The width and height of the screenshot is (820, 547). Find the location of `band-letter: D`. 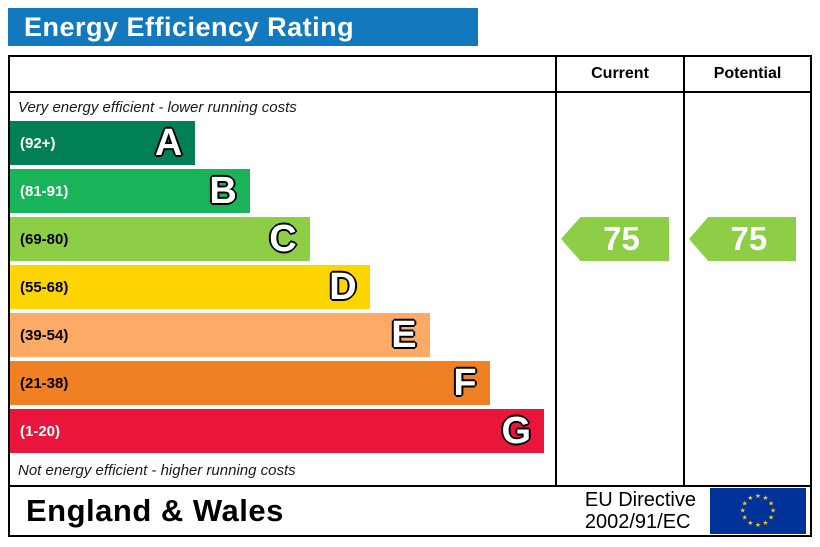

band-letter: D is located at coordinates (343, 287).